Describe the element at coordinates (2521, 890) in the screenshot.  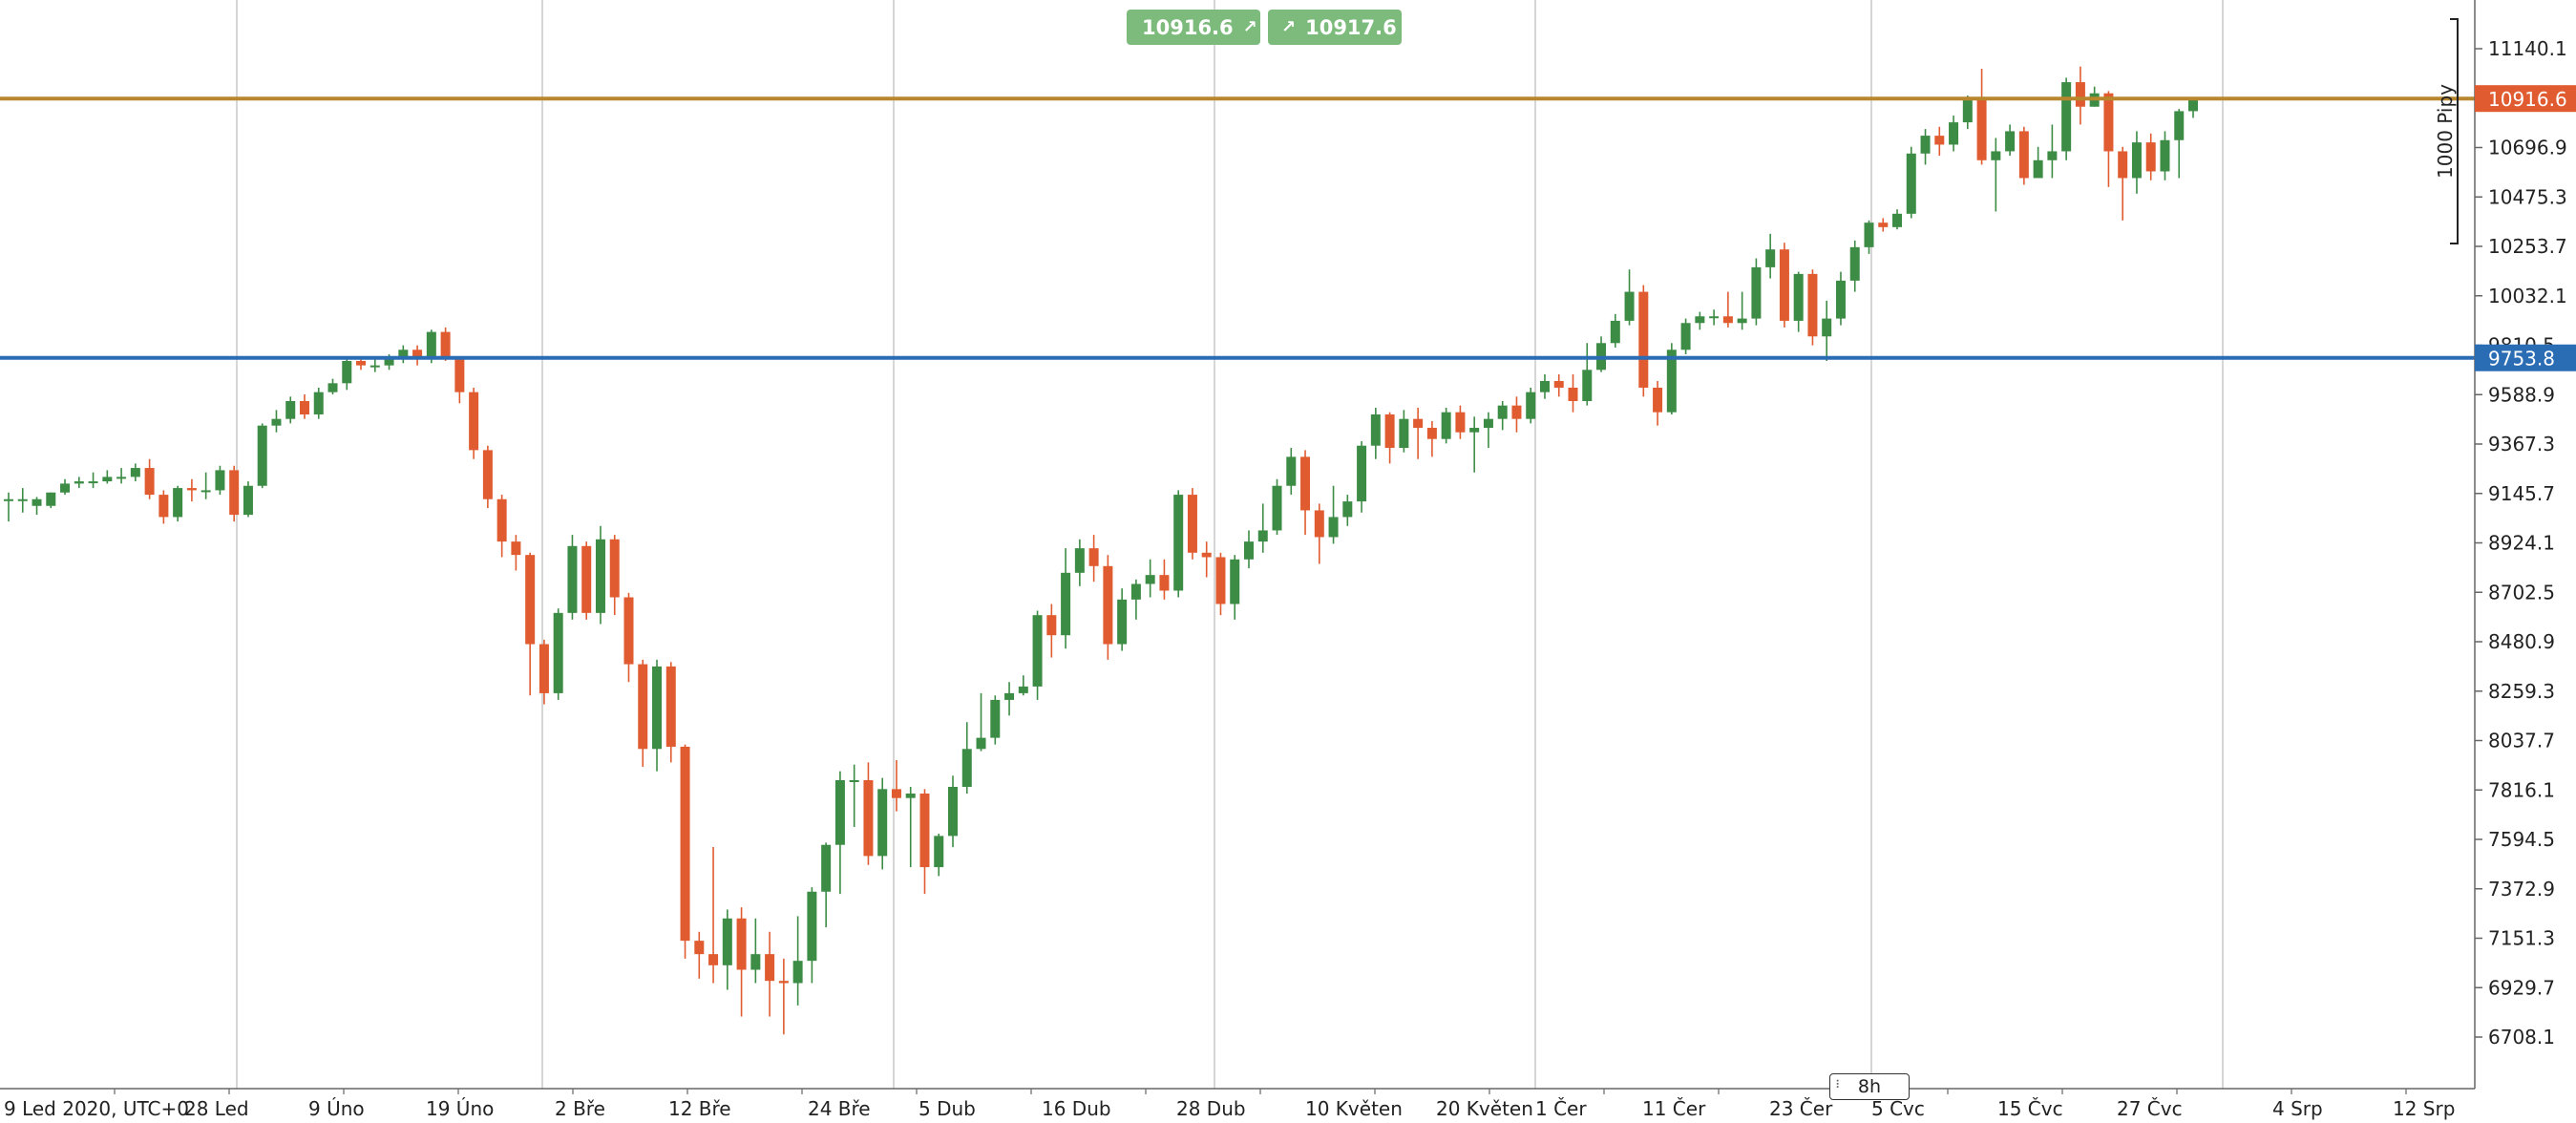
I see `price-tick-label: 7372.9` at that location.